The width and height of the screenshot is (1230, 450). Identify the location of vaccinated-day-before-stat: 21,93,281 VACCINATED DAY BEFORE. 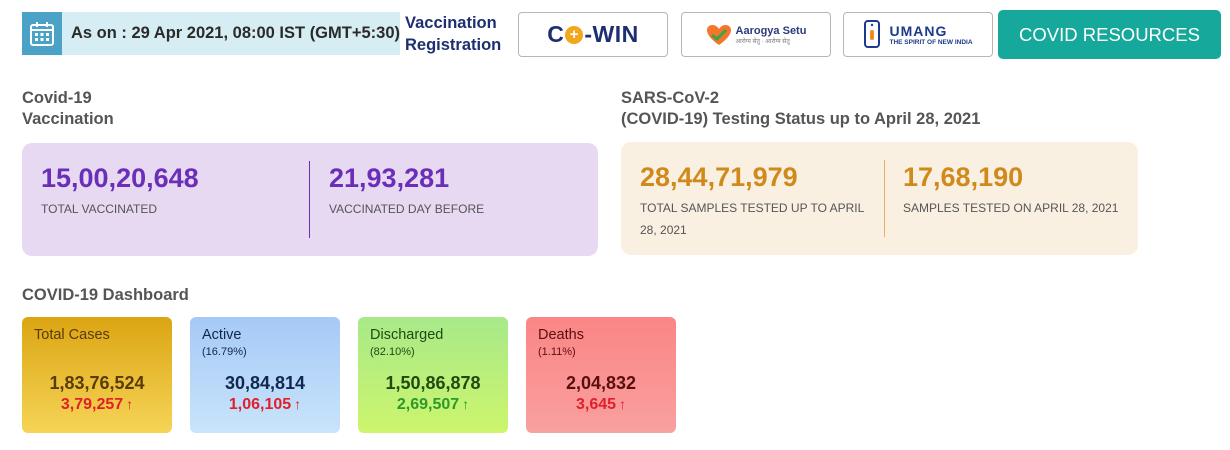
(406, 191).